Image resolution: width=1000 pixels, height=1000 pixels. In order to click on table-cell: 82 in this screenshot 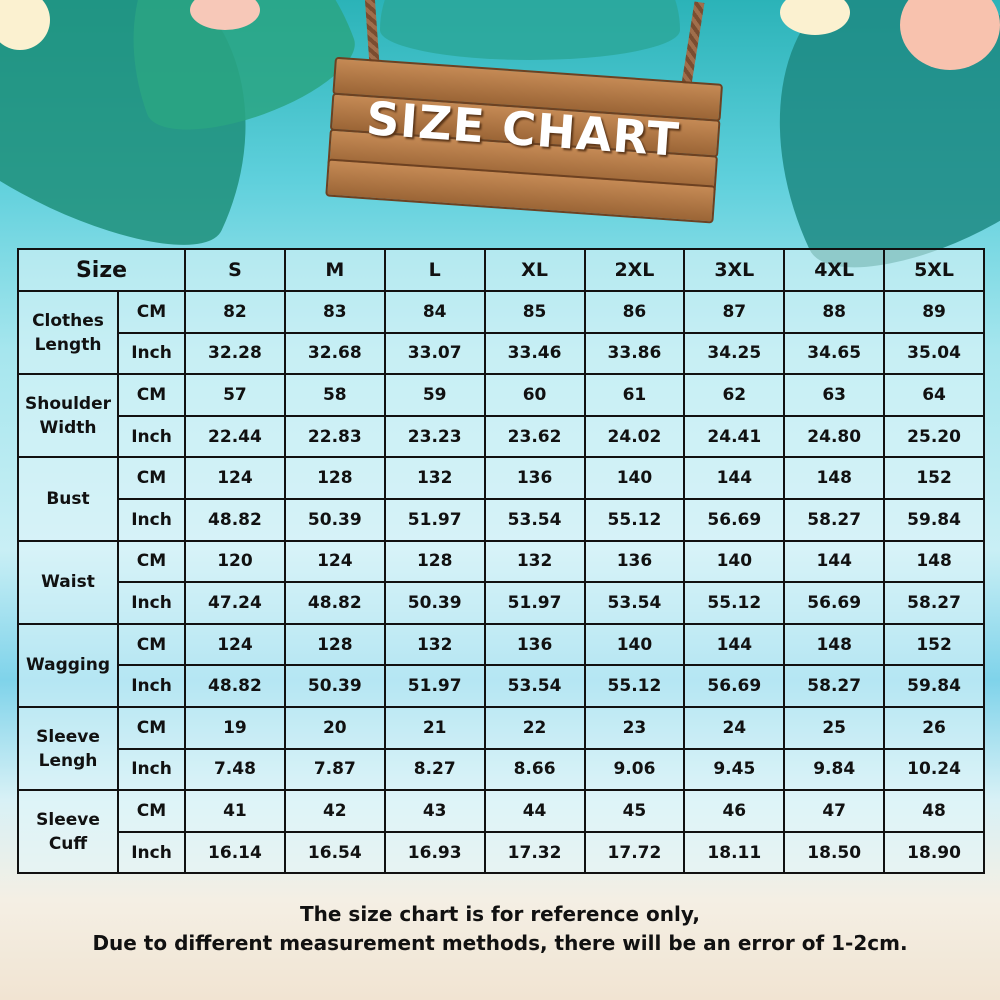, I will do `click(235, 312)`.